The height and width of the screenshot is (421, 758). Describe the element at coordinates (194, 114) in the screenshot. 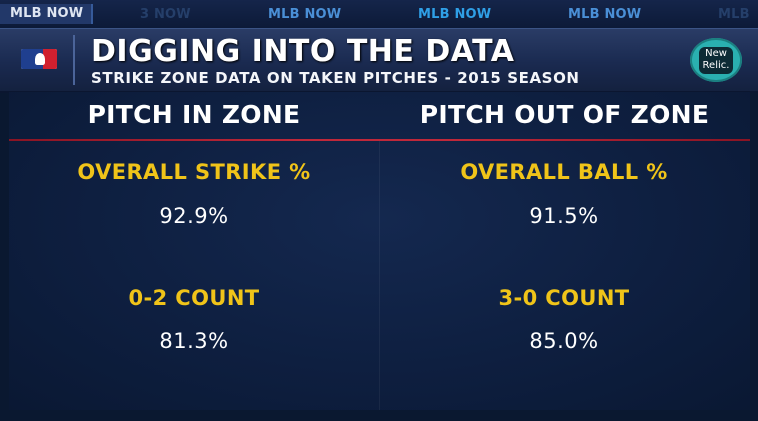

I see `column-heading-in-zone: PITCH IN ZONE` at that location.